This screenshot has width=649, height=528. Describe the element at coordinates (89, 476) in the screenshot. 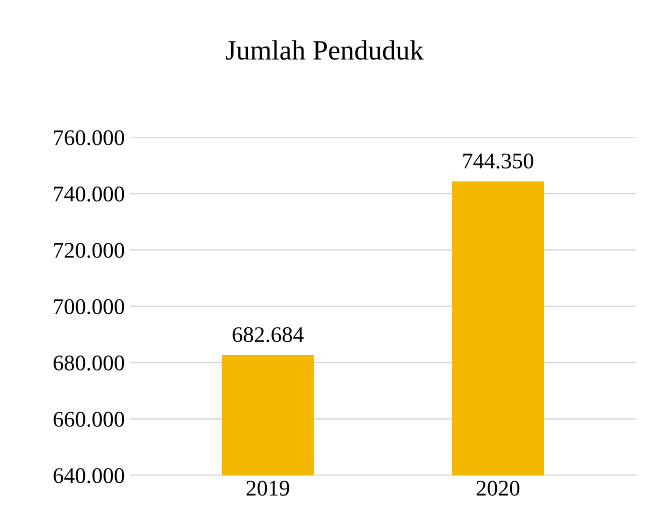

I see `y-tick-label: 640.000` at that location.